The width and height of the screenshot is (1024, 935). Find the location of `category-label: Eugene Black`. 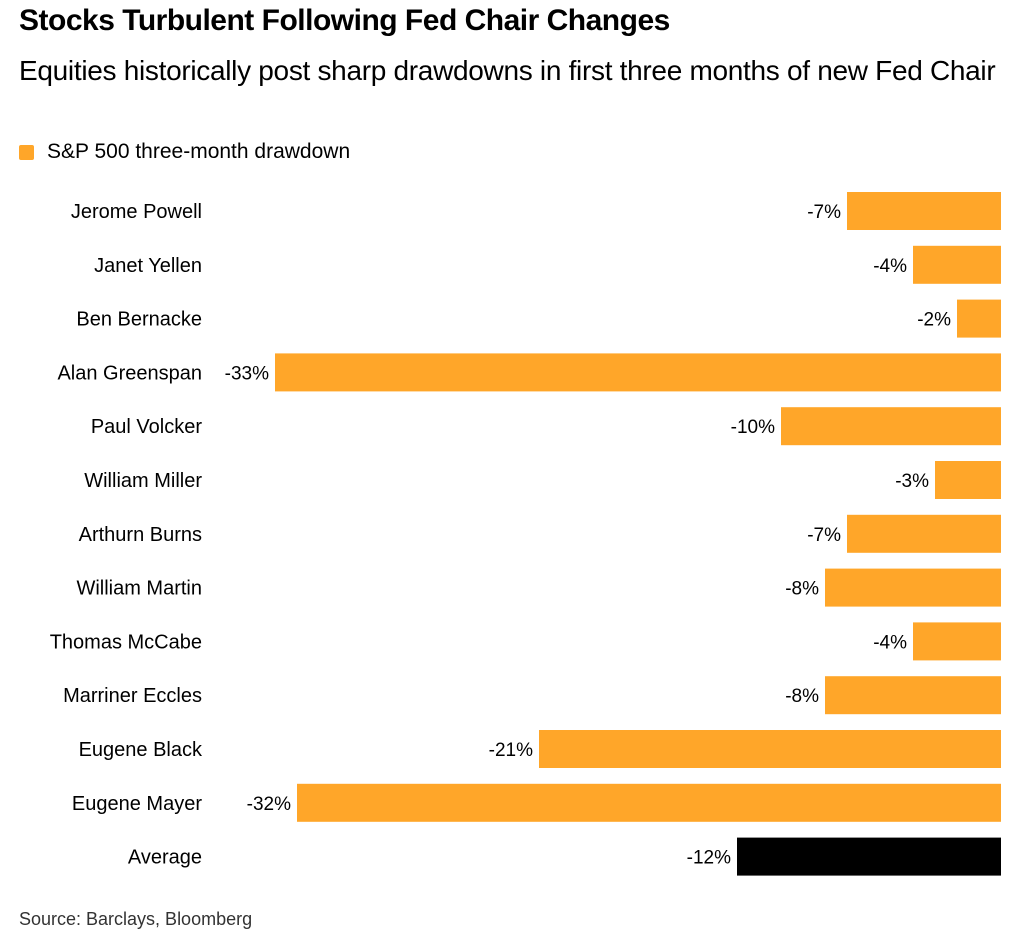

category-label: Eugene Black is located at coordinates (141, 750).